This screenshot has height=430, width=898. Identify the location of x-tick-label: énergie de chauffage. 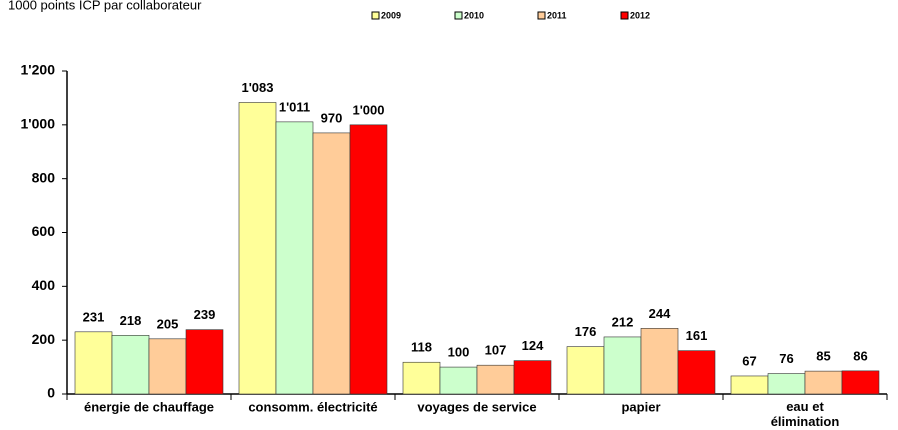
(149, 406).